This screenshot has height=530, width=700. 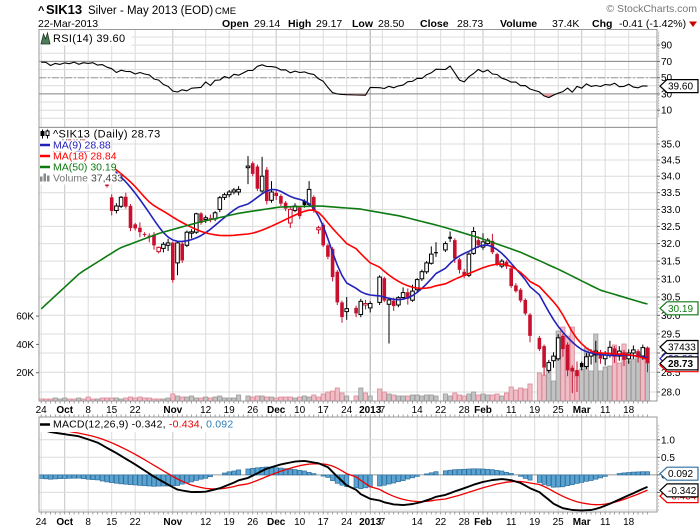 What do you see at coordinates (668, 458) in the screenshot?
I see `svg-text: 0.5` at bounding box center [668, 458].